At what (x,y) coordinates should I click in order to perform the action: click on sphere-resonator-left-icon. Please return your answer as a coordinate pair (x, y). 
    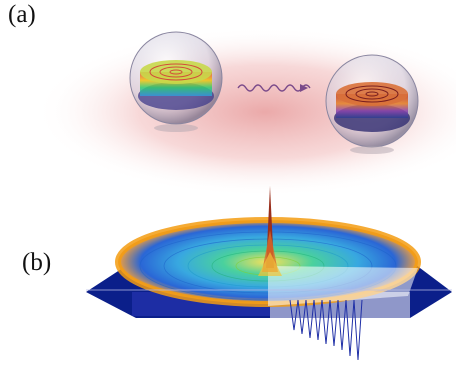
    Looking at the image, I should click on (176, 81).